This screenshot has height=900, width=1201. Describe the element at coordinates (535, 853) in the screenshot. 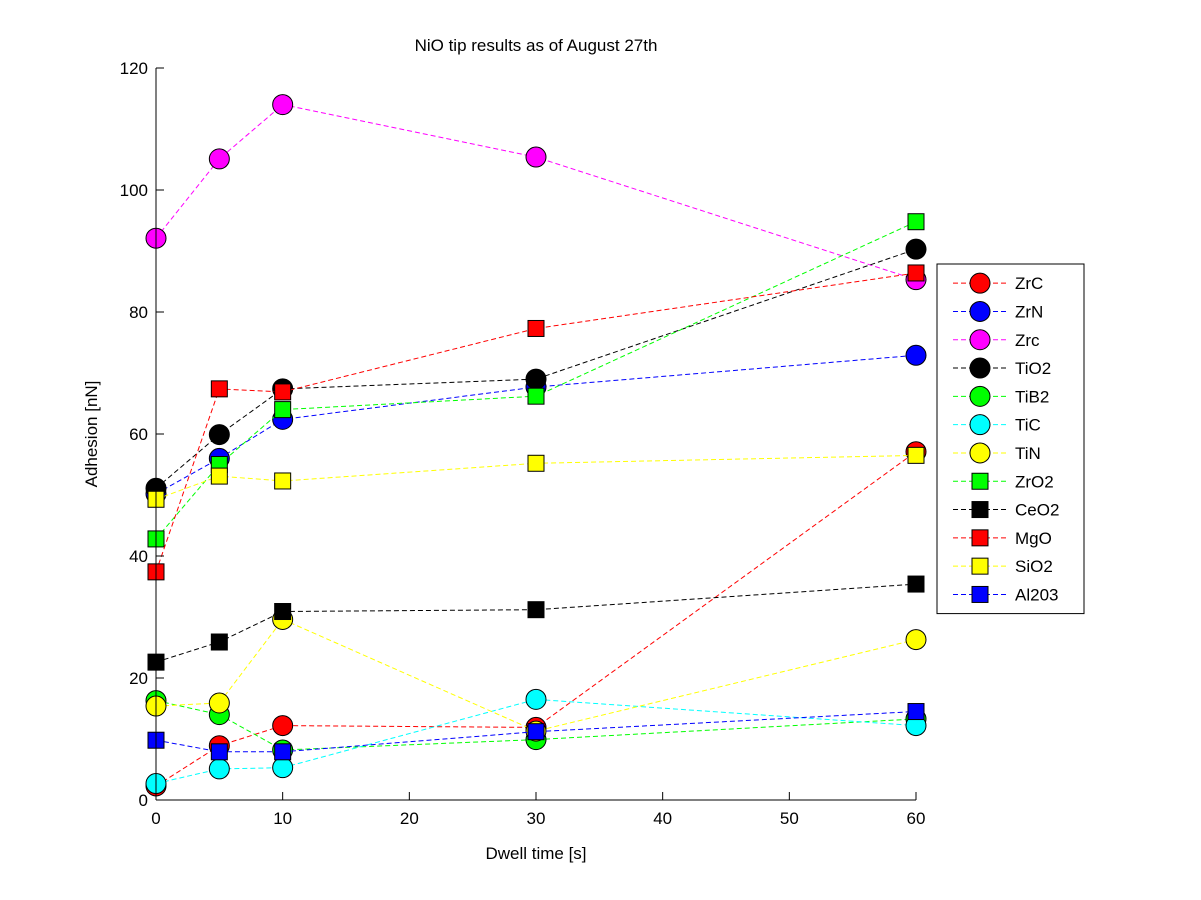

I see `x-axis-label: Dwell time [s]` at that location.